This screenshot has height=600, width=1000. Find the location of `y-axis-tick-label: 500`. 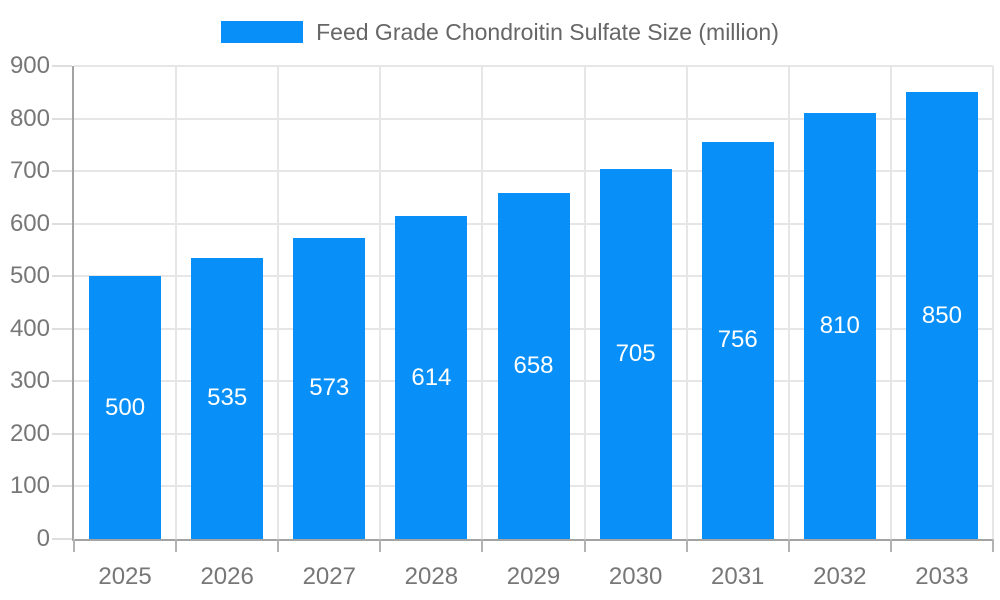

y-axis-tick-label: 500 is located at coordinates (29, 276).